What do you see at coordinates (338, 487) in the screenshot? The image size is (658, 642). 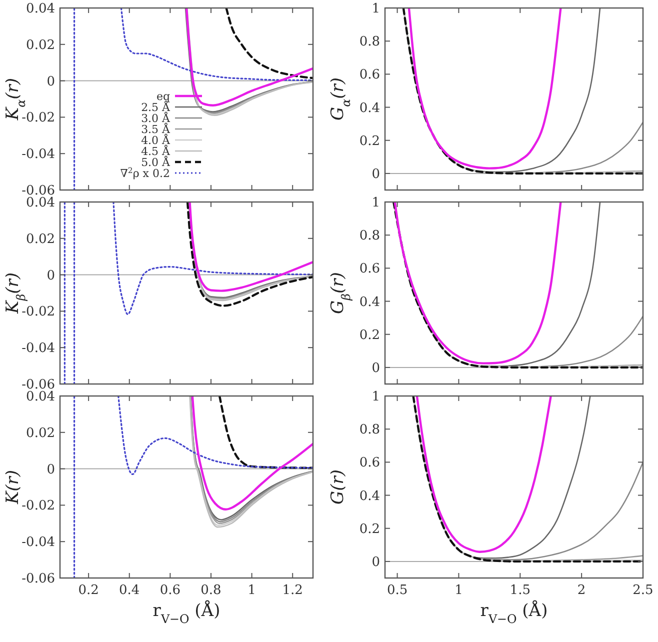 I see `y-axis-title: G(r)` at bounding box center [338, 487].